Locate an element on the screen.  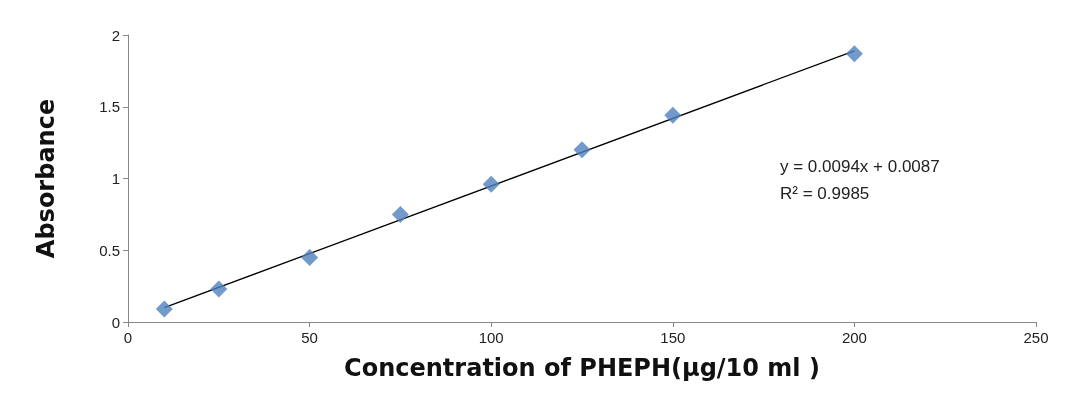
y-tick-label: 1.5 is located at coordinates (109, 107).